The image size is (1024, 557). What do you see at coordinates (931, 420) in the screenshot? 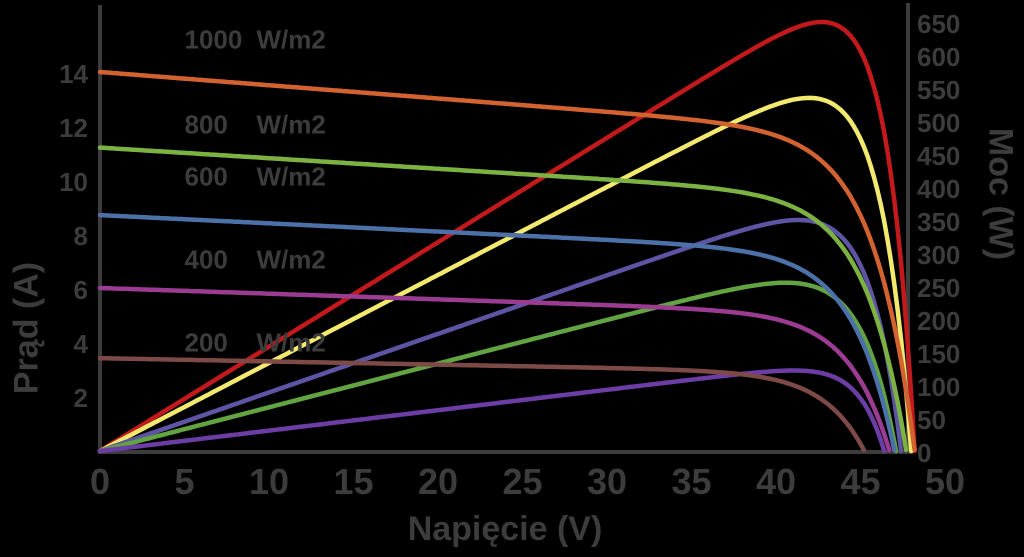
I see `right-tick-label-50: 50` at bounding box center [931, 420].